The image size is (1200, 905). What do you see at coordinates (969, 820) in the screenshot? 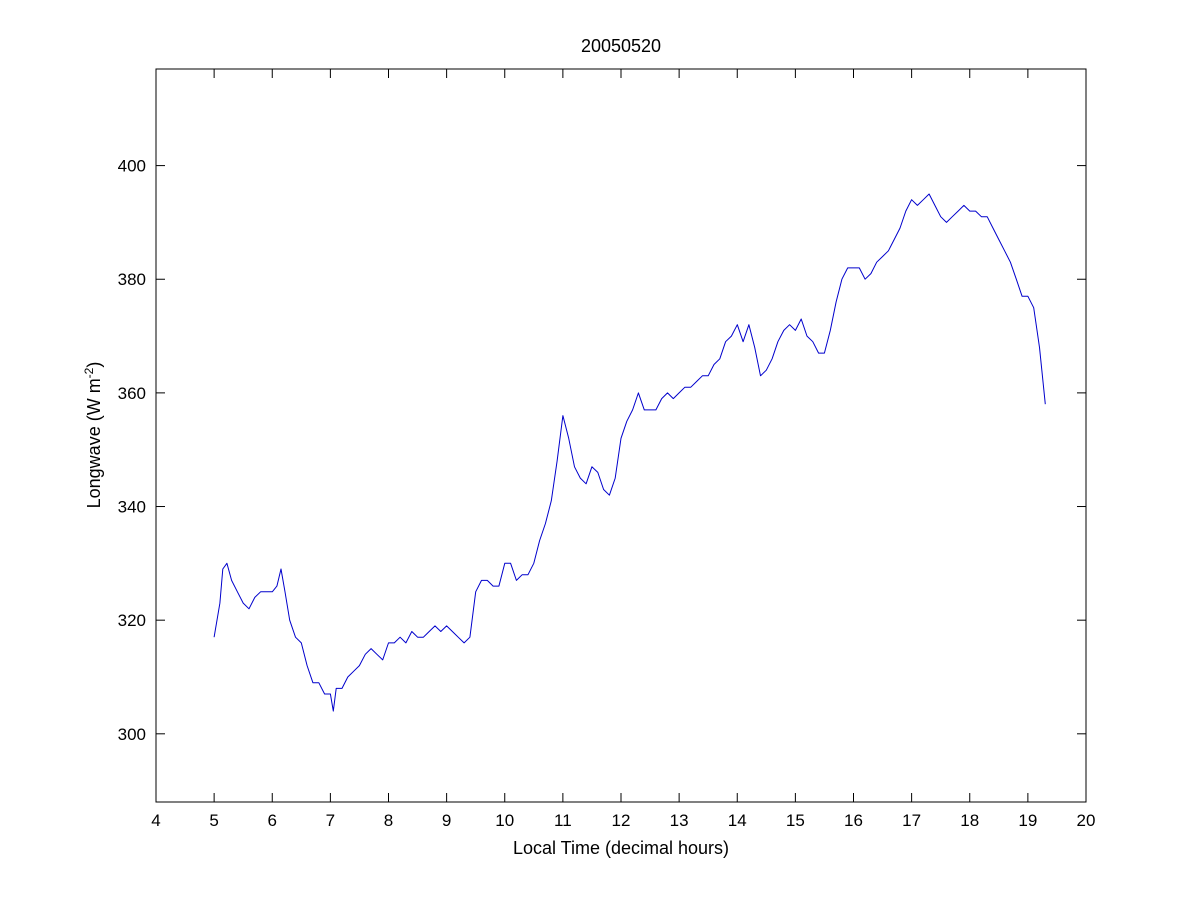
I see `x-tick-label: 18` at bounding box center [969, 820].